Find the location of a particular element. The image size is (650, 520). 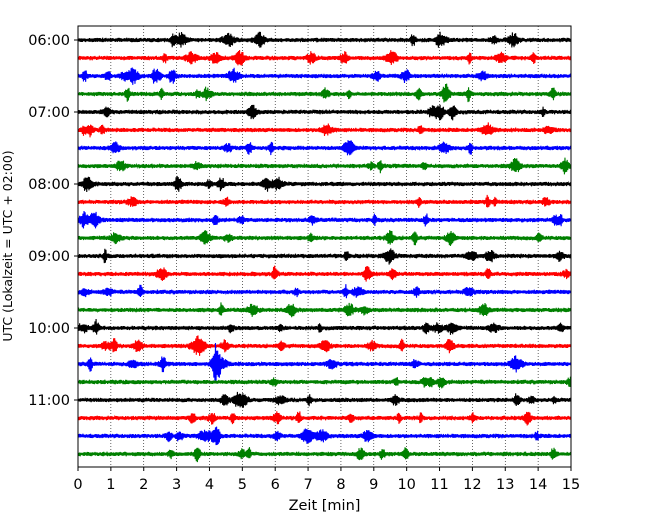

x-tick-label: 12 is located at coordinates (472, 485).